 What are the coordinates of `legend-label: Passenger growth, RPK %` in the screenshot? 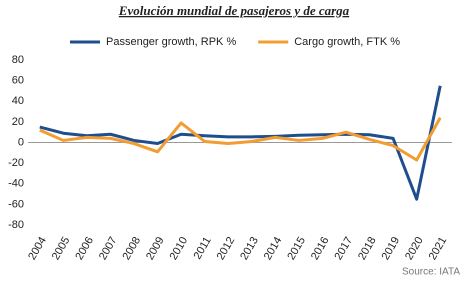 It's located at (171, 42).